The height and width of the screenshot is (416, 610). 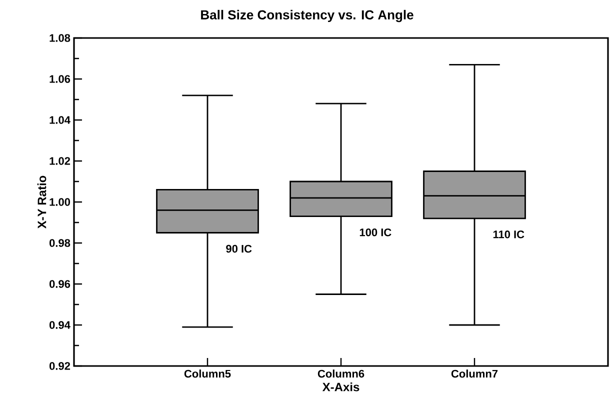 What do you see at coordinates (341, 374) in the screenshot?
I see `x-tick-label: Column6` at bounding box center [341, 374].